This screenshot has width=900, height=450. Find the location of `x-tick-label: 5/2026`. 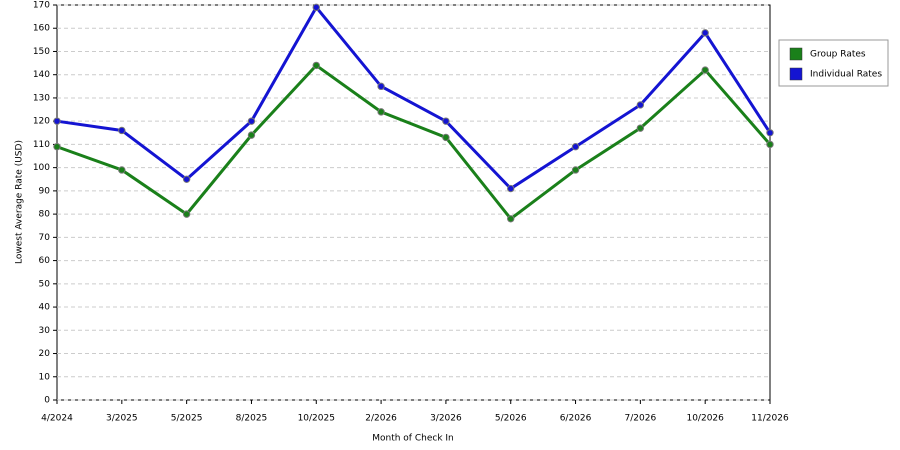

x-tick-label: 5/2026 is located at coordinates (511, 419).